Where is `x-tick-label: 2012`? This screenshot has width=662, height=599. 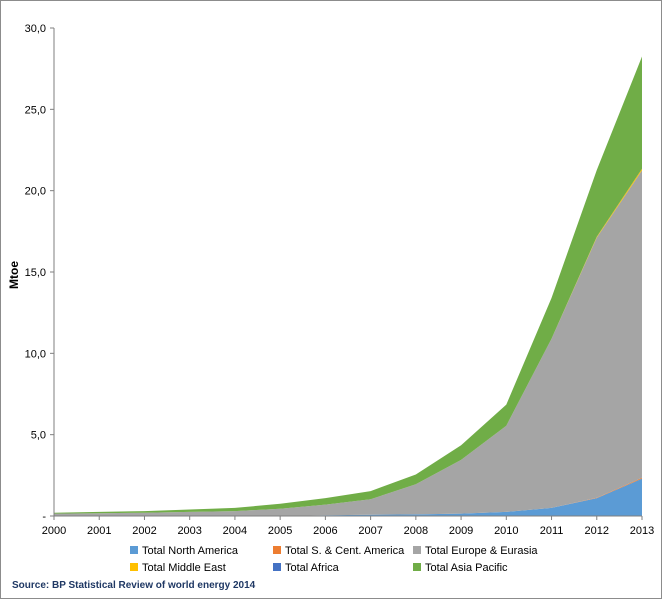 x-tick-label: 2012 is located at coordinates (597, 531).